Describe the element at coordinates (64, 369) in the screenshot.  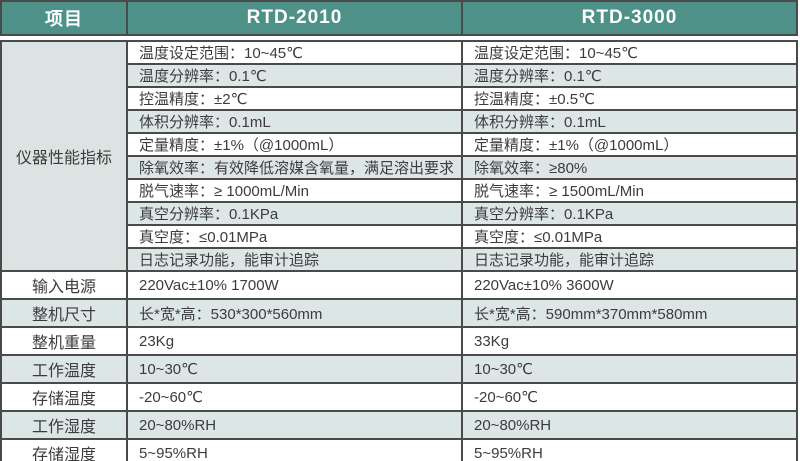
I see `spec-label: 工作温度` at that location.